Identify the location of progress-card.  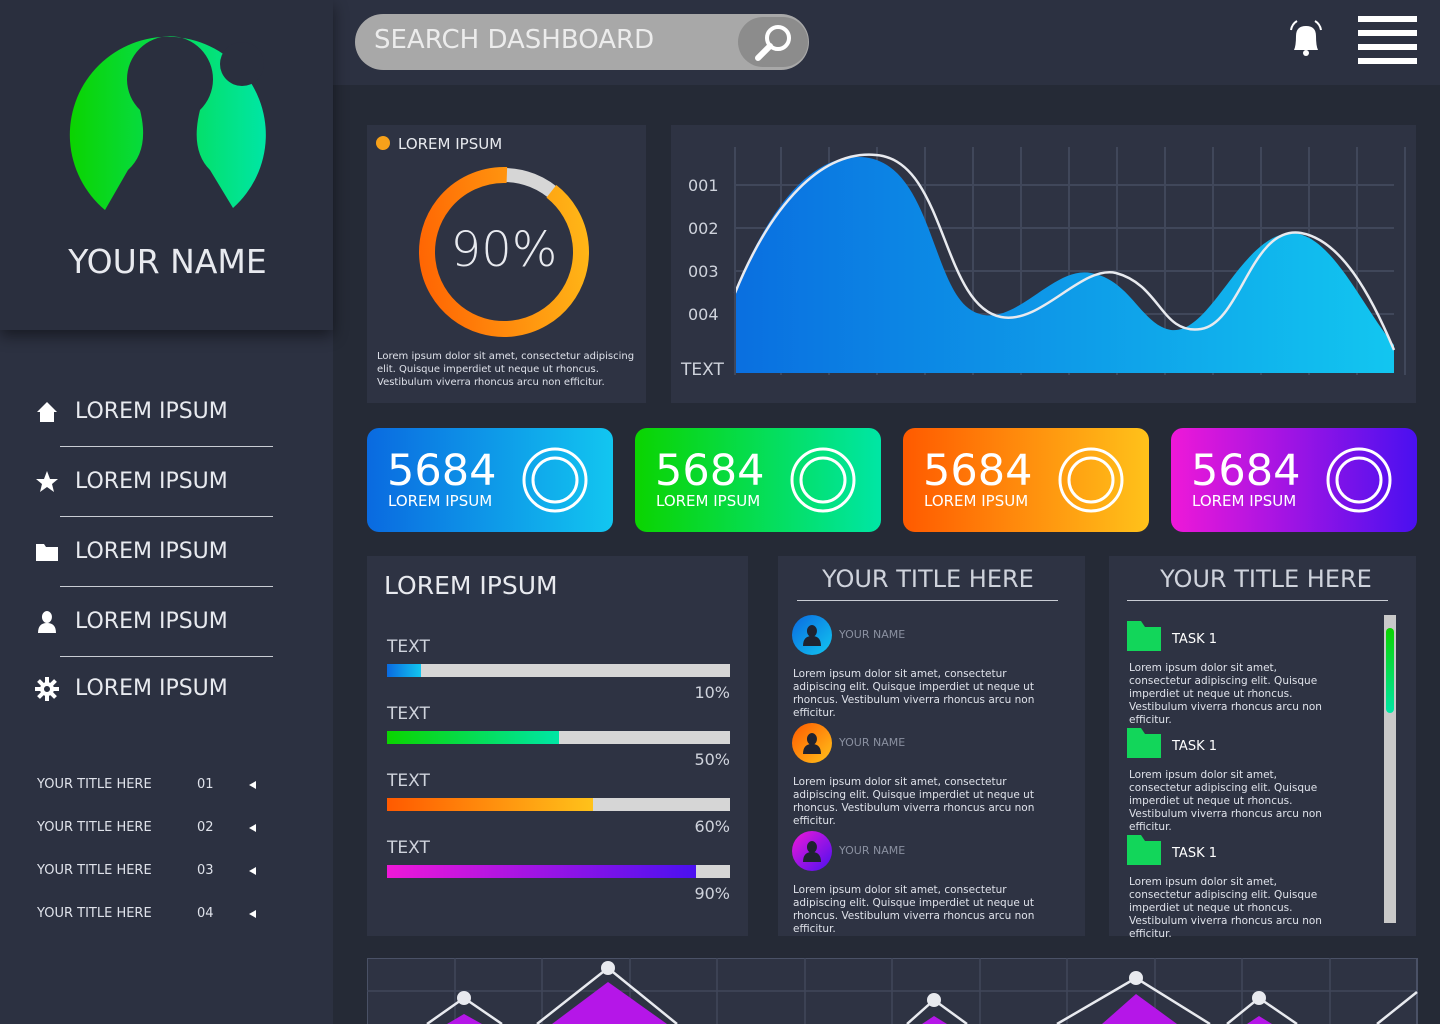
(557, 746).